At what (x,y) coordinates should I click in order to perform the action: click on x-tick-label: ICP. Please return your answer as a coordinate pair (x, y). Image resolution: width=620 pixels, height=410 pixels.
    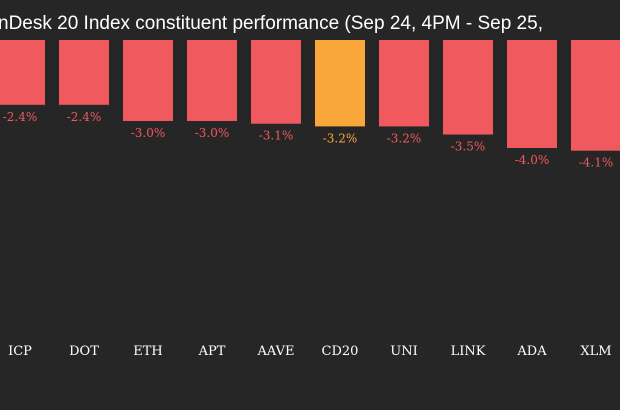
    Looking at the image, I should click on (20, 351).